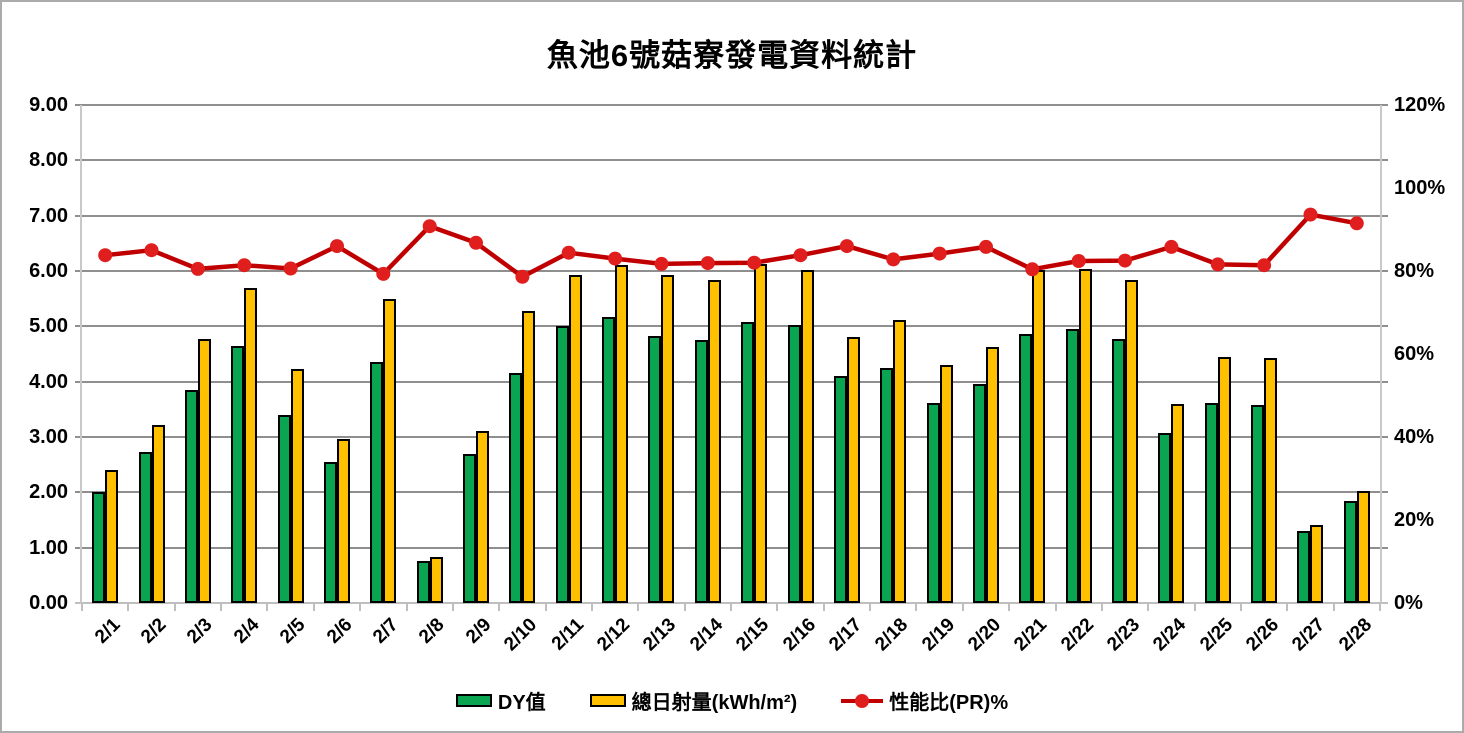 The width and height of the screenshot is (1464, 733). I want to click on x-axis-label: 2/8, so click(432, 631).